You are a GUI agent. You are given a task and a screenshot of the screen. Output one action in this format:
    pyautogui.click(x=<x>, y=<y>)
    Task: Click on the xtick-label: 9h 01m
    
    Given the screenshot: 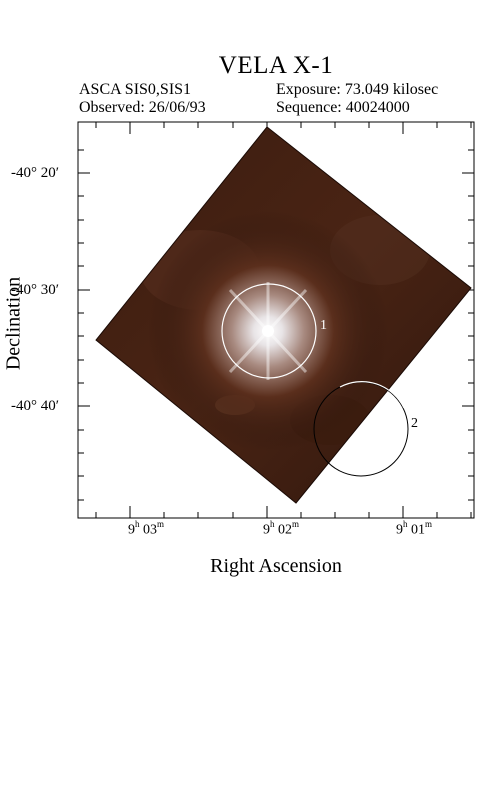 What is the action you would take?
    pyautogui.click(x=414, y=528)
    